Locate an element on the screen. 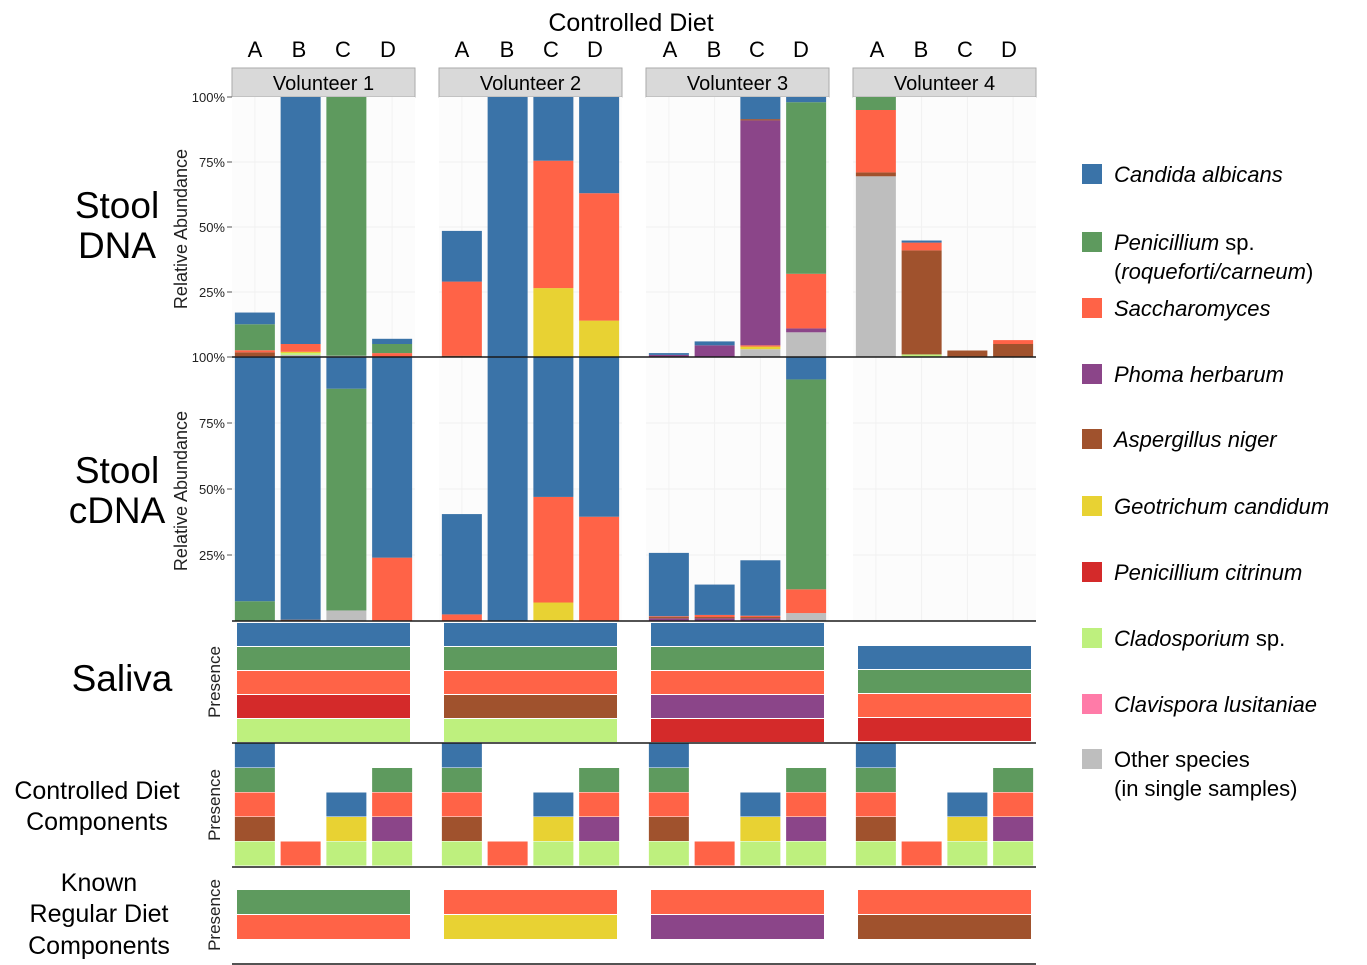 The image size is (1367, 965). bar-segment-other is located at coordinates (875, 266).